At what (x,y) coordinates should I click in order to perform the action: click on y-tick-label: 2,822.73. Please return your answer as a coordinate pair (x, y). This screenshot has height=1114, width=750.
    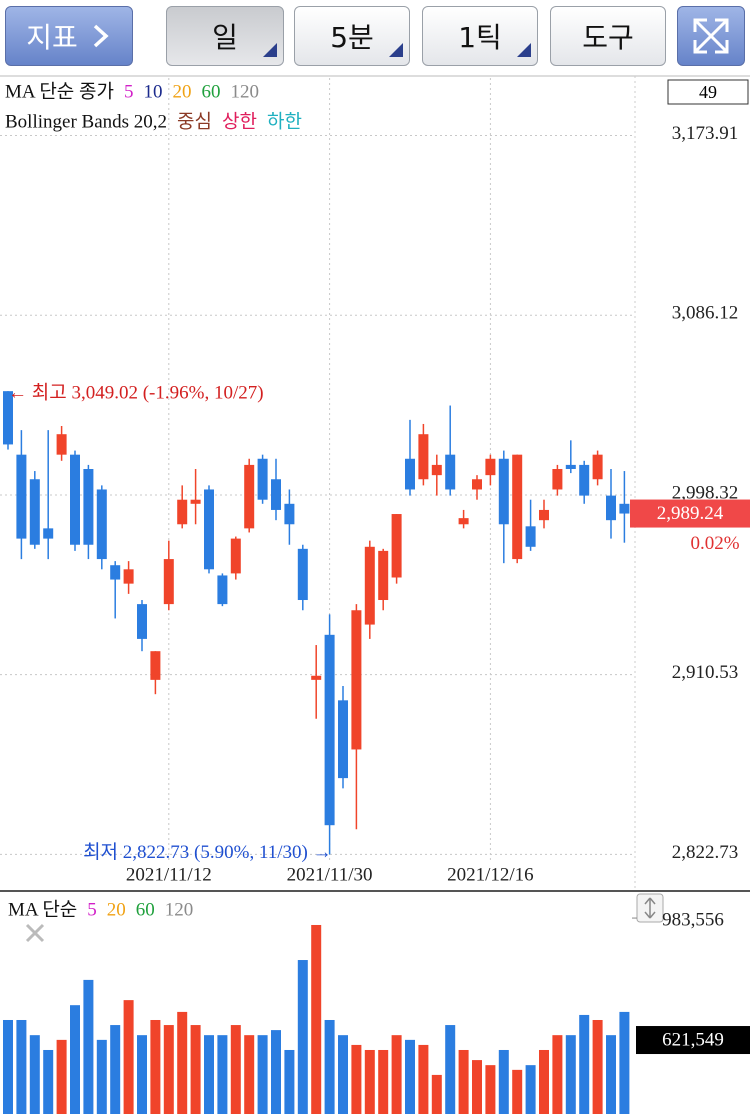
    Looking at the image, I should click on (705, 852).